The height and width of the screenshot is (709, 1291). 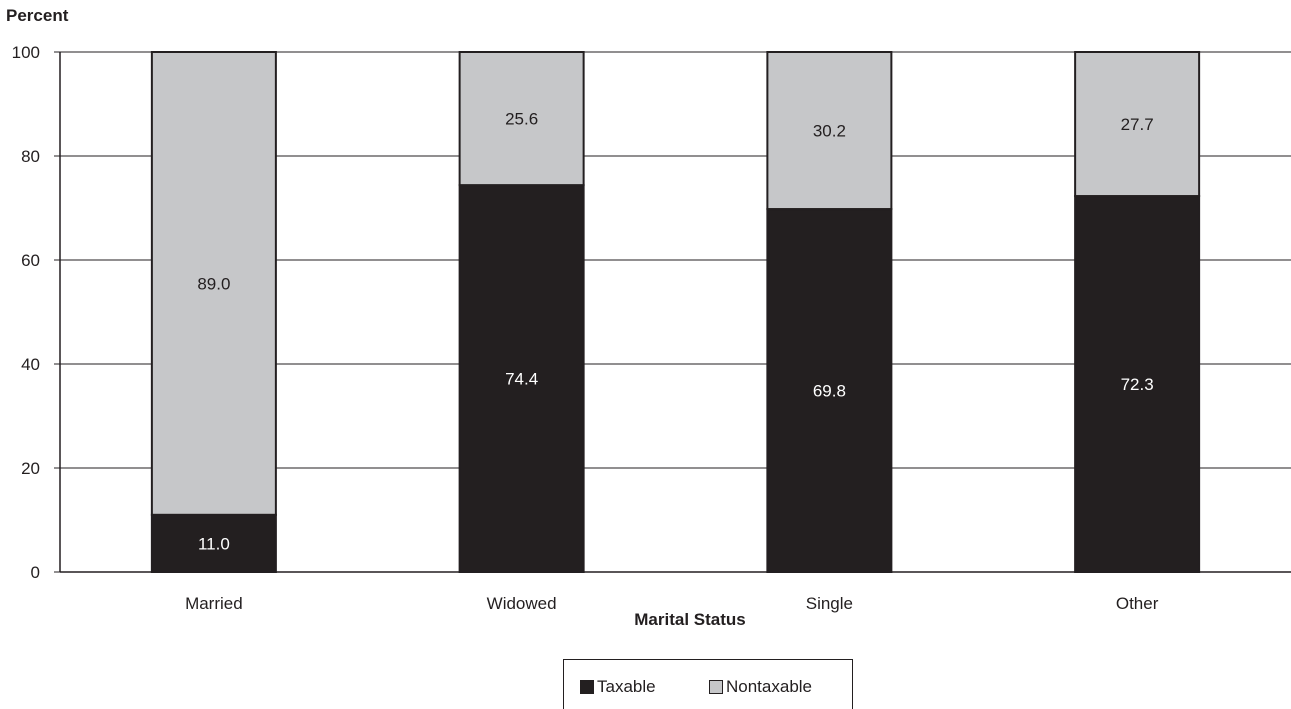 What do you see at coordinates (626, 686) in the screenshot?
I see `legend-label-taxable: Taxable` at bounding box center [626, 686].